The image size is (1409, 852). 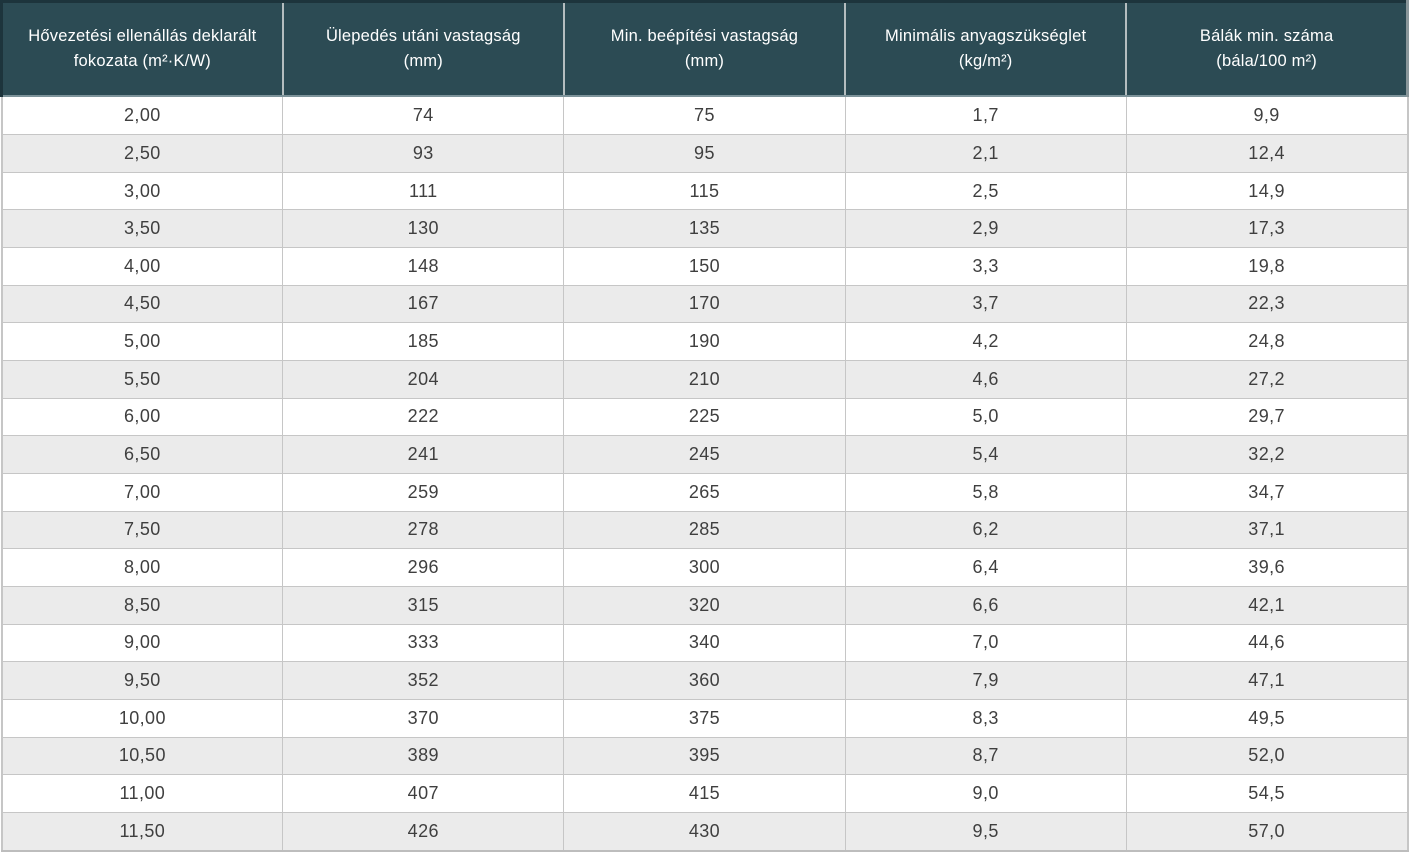 I want to click on table-cell: 39,6, so click(x=1267, y=567).